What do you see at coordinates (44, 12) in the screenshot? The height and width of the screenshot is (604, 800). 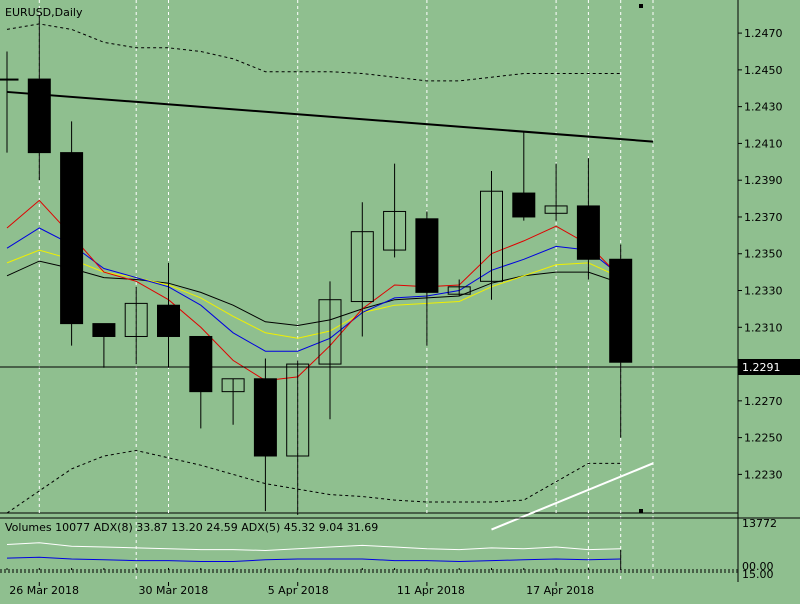 I see `symbol-label: EURUSD,Daily` at bounding box center [44, 12].